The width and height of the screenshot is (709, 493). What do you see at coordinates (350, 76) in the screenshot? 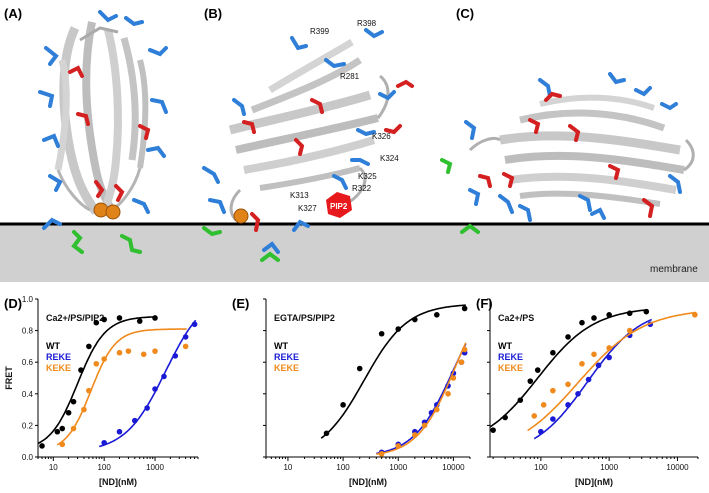
I see `residue-label-r281: R281` at bounding box center [350, 76].